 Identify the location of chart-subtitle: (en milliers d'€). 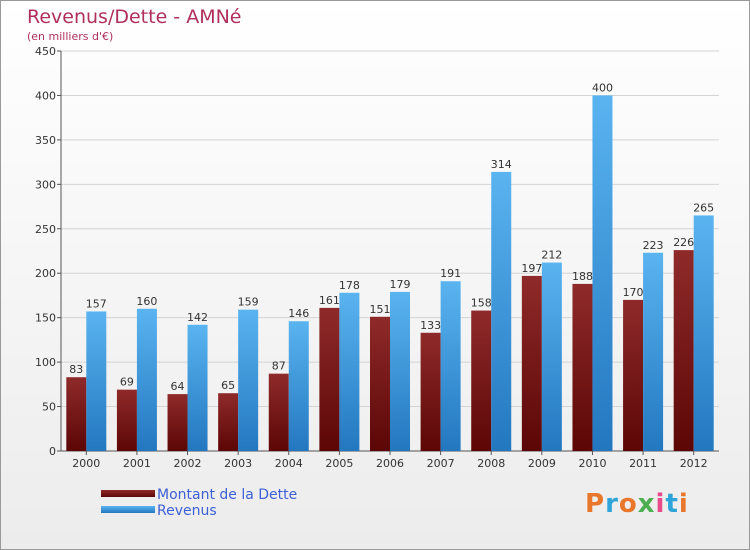
(70, 36).